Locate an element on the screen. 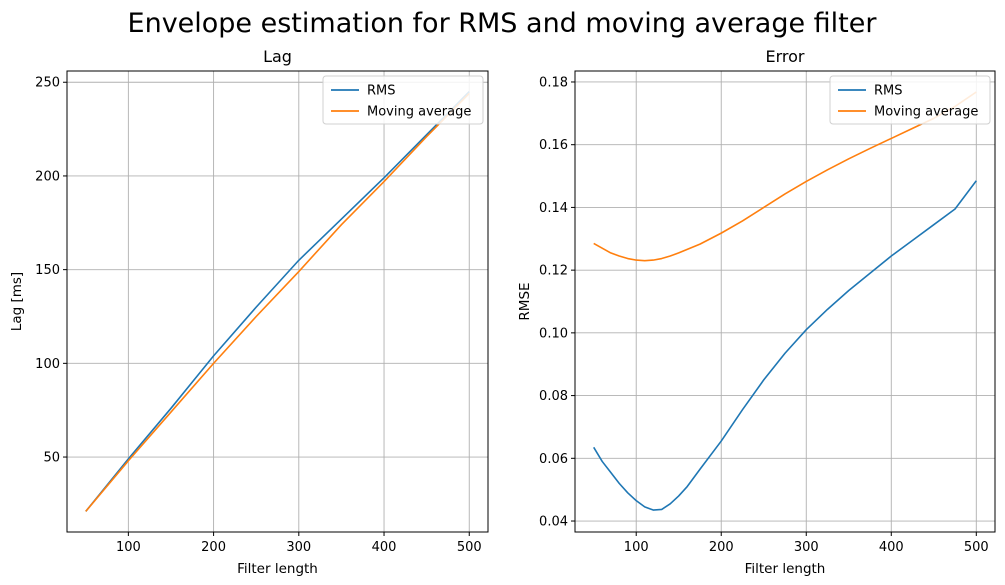 The width and height of the screenshot is (1005, 585). lag-y-tick-label: 200 is located at coordinates (47, 176).